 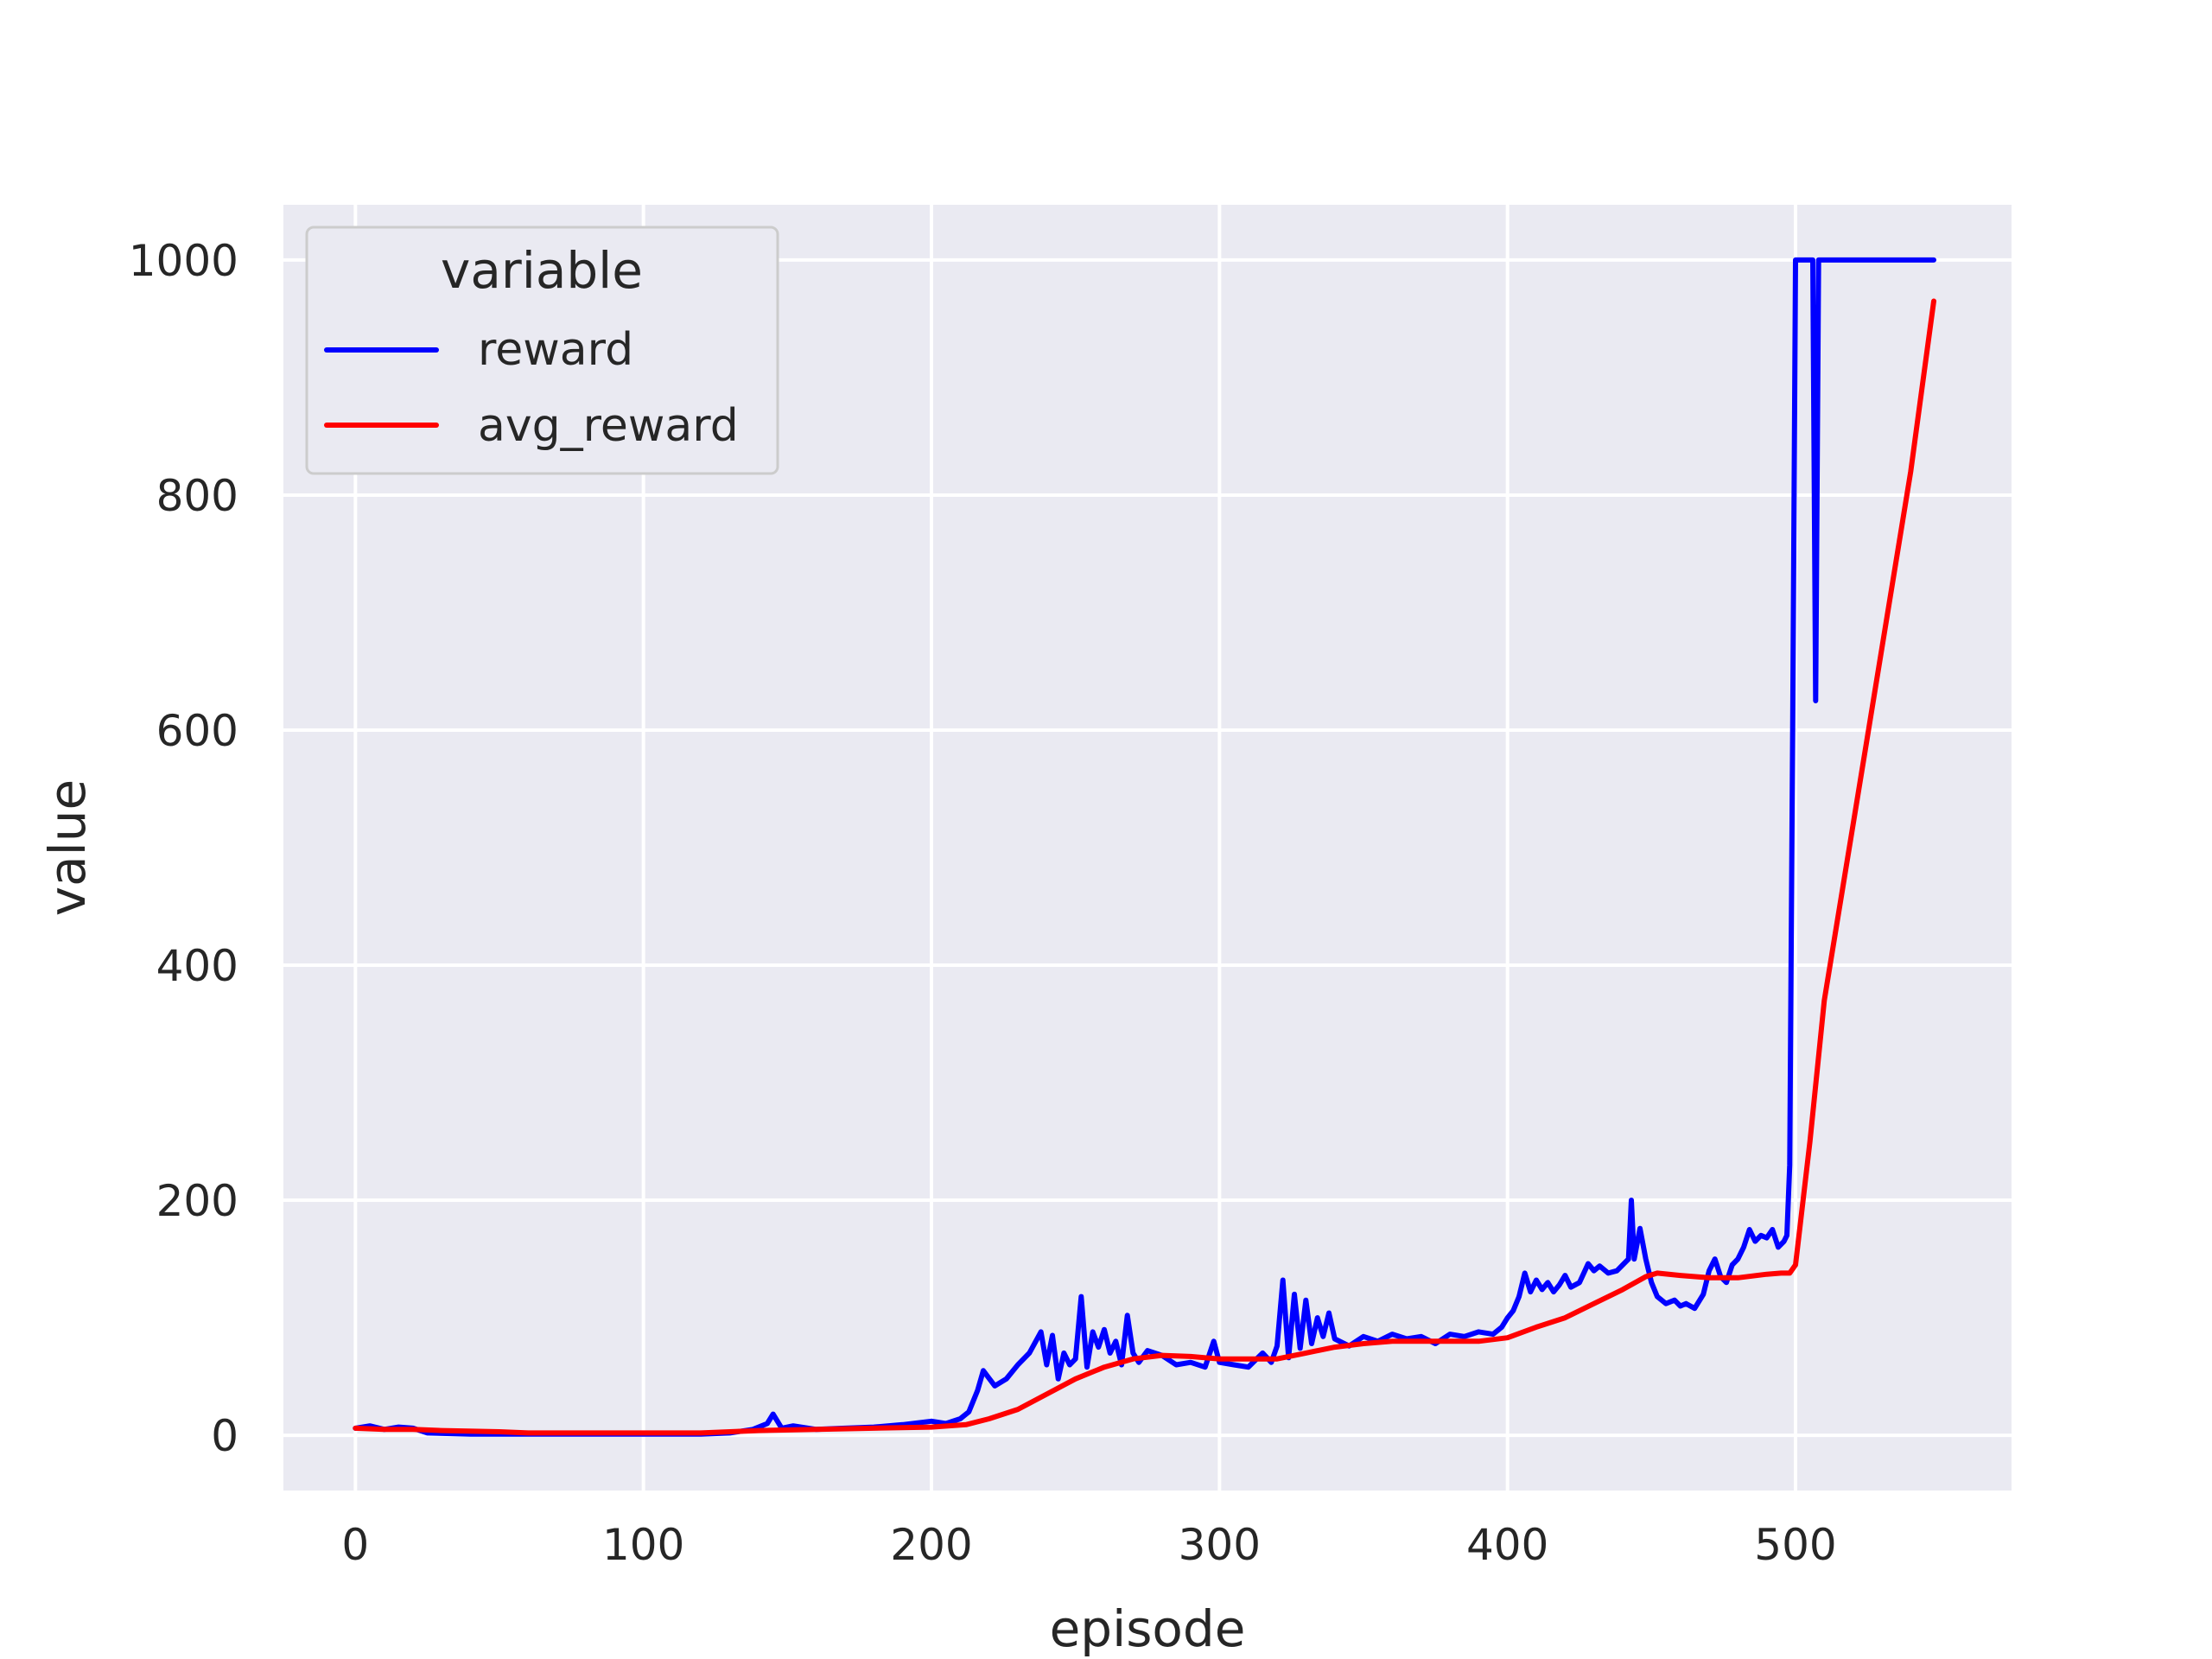 I want to click on legend-label-avg-reward: avg_reward, so click(x=608, y=426).